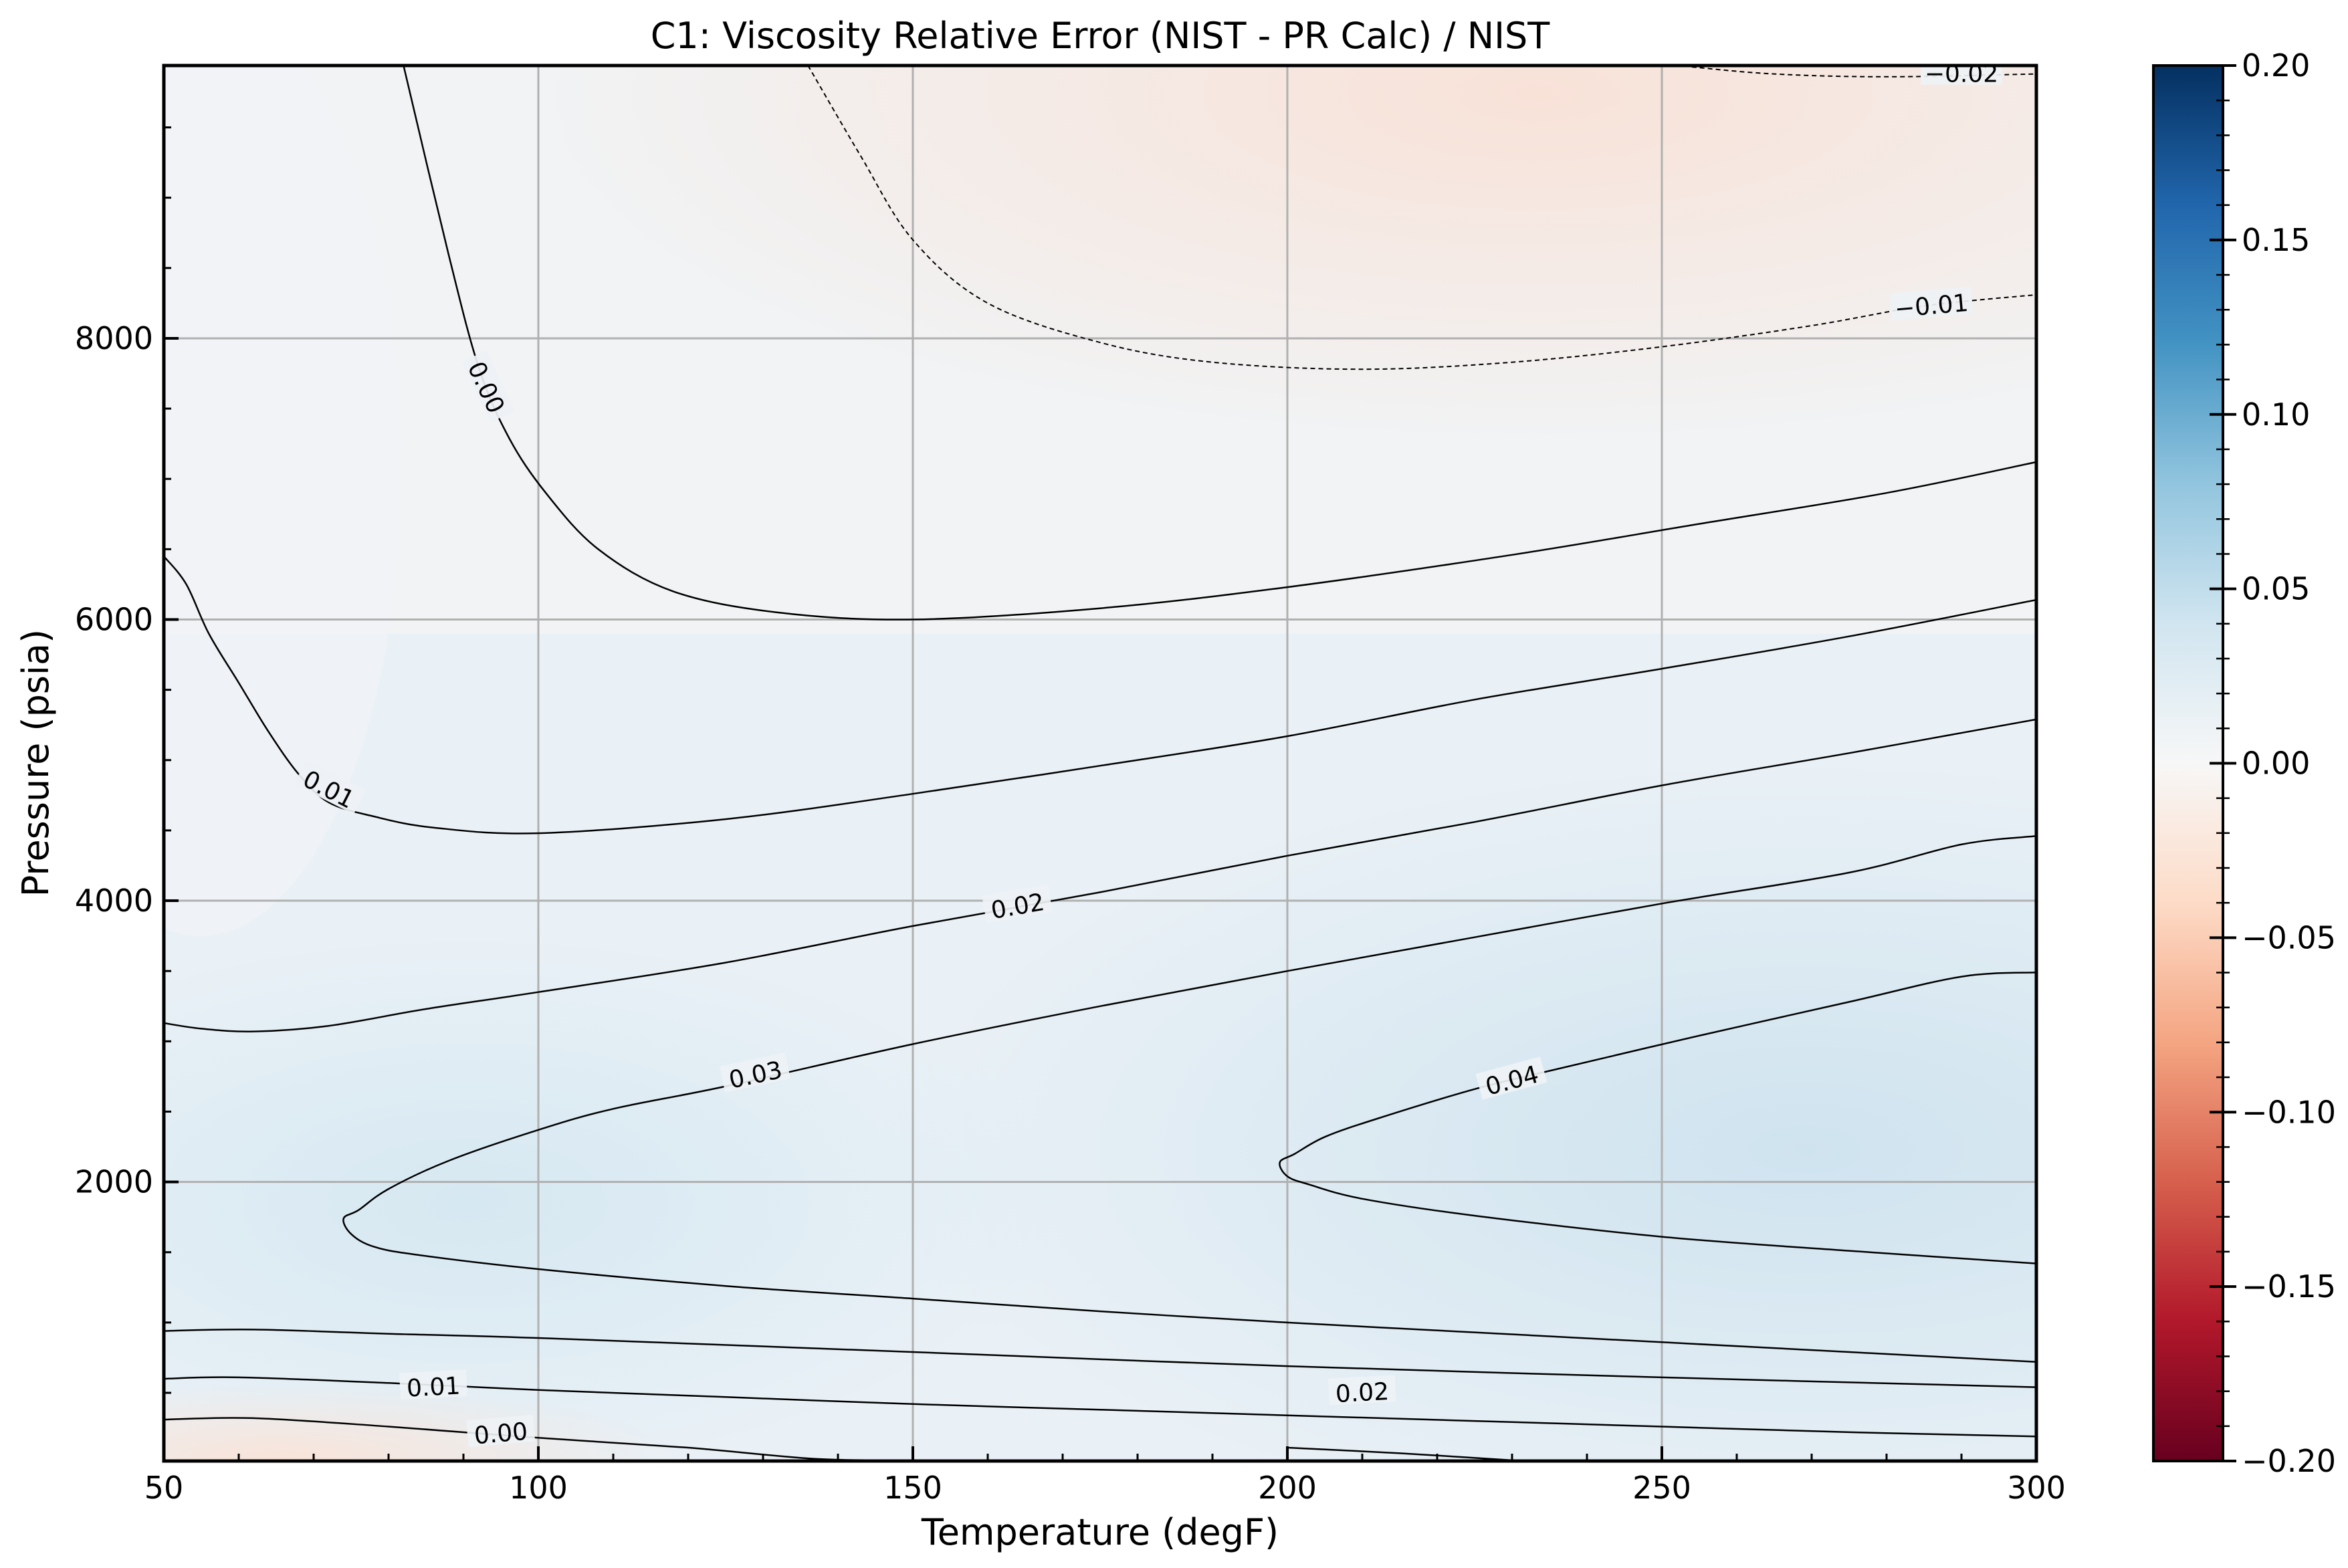 Image resolution: width=2348 pixels, height=1568 pixels. Describe the element at coordinates (2276, 415) in the screenshot. I see `colorbar-tick-label: 0.10` at that location.